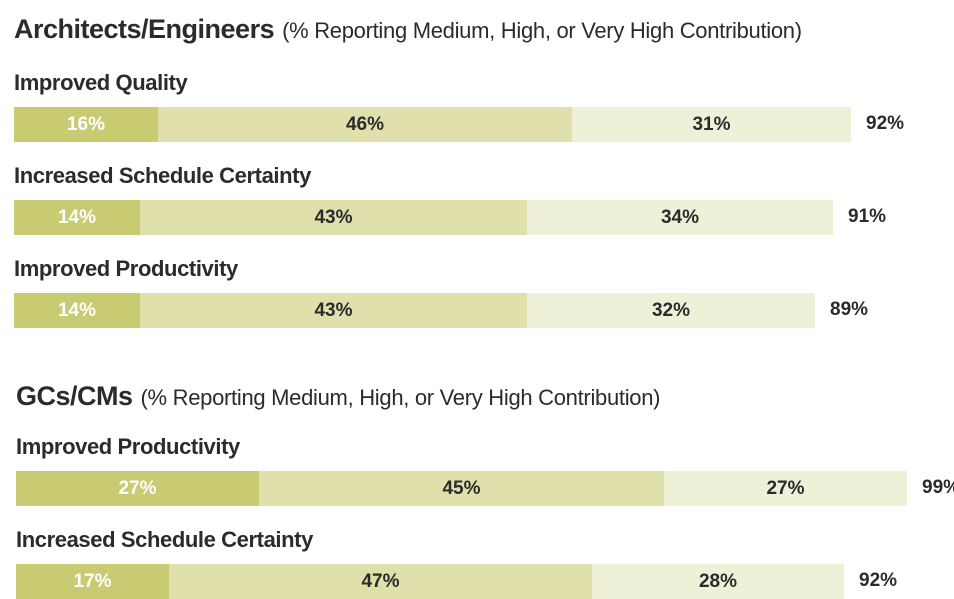  I want to click on segment-label: 31%, so click(711, 124).